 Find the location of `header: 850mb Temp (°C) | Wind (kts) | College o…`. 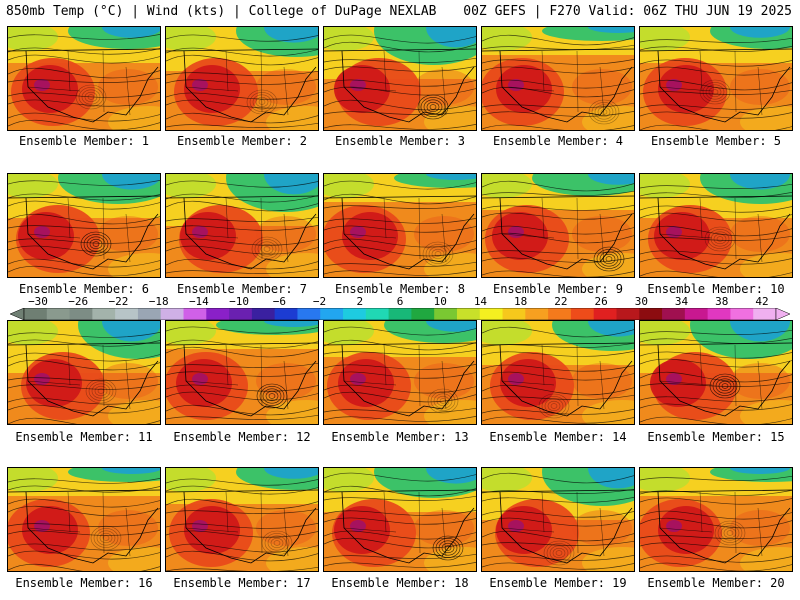

header: 850mb Temp (°C) | Wind (kts) | College o… is located at coordinates (400, 12).